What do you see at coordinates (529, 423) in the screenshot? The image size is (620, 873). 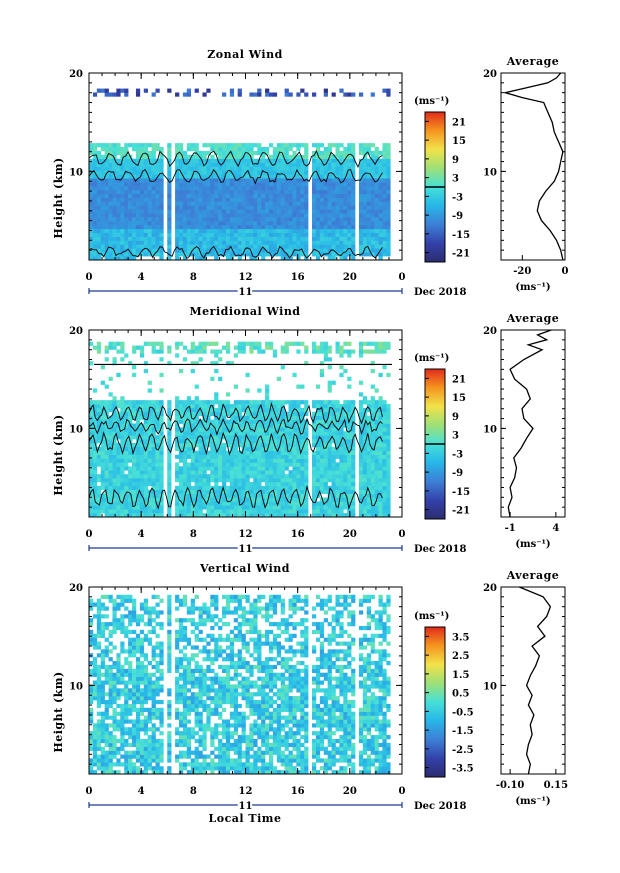 I see `profile-line` at bounding box center [529, 423].